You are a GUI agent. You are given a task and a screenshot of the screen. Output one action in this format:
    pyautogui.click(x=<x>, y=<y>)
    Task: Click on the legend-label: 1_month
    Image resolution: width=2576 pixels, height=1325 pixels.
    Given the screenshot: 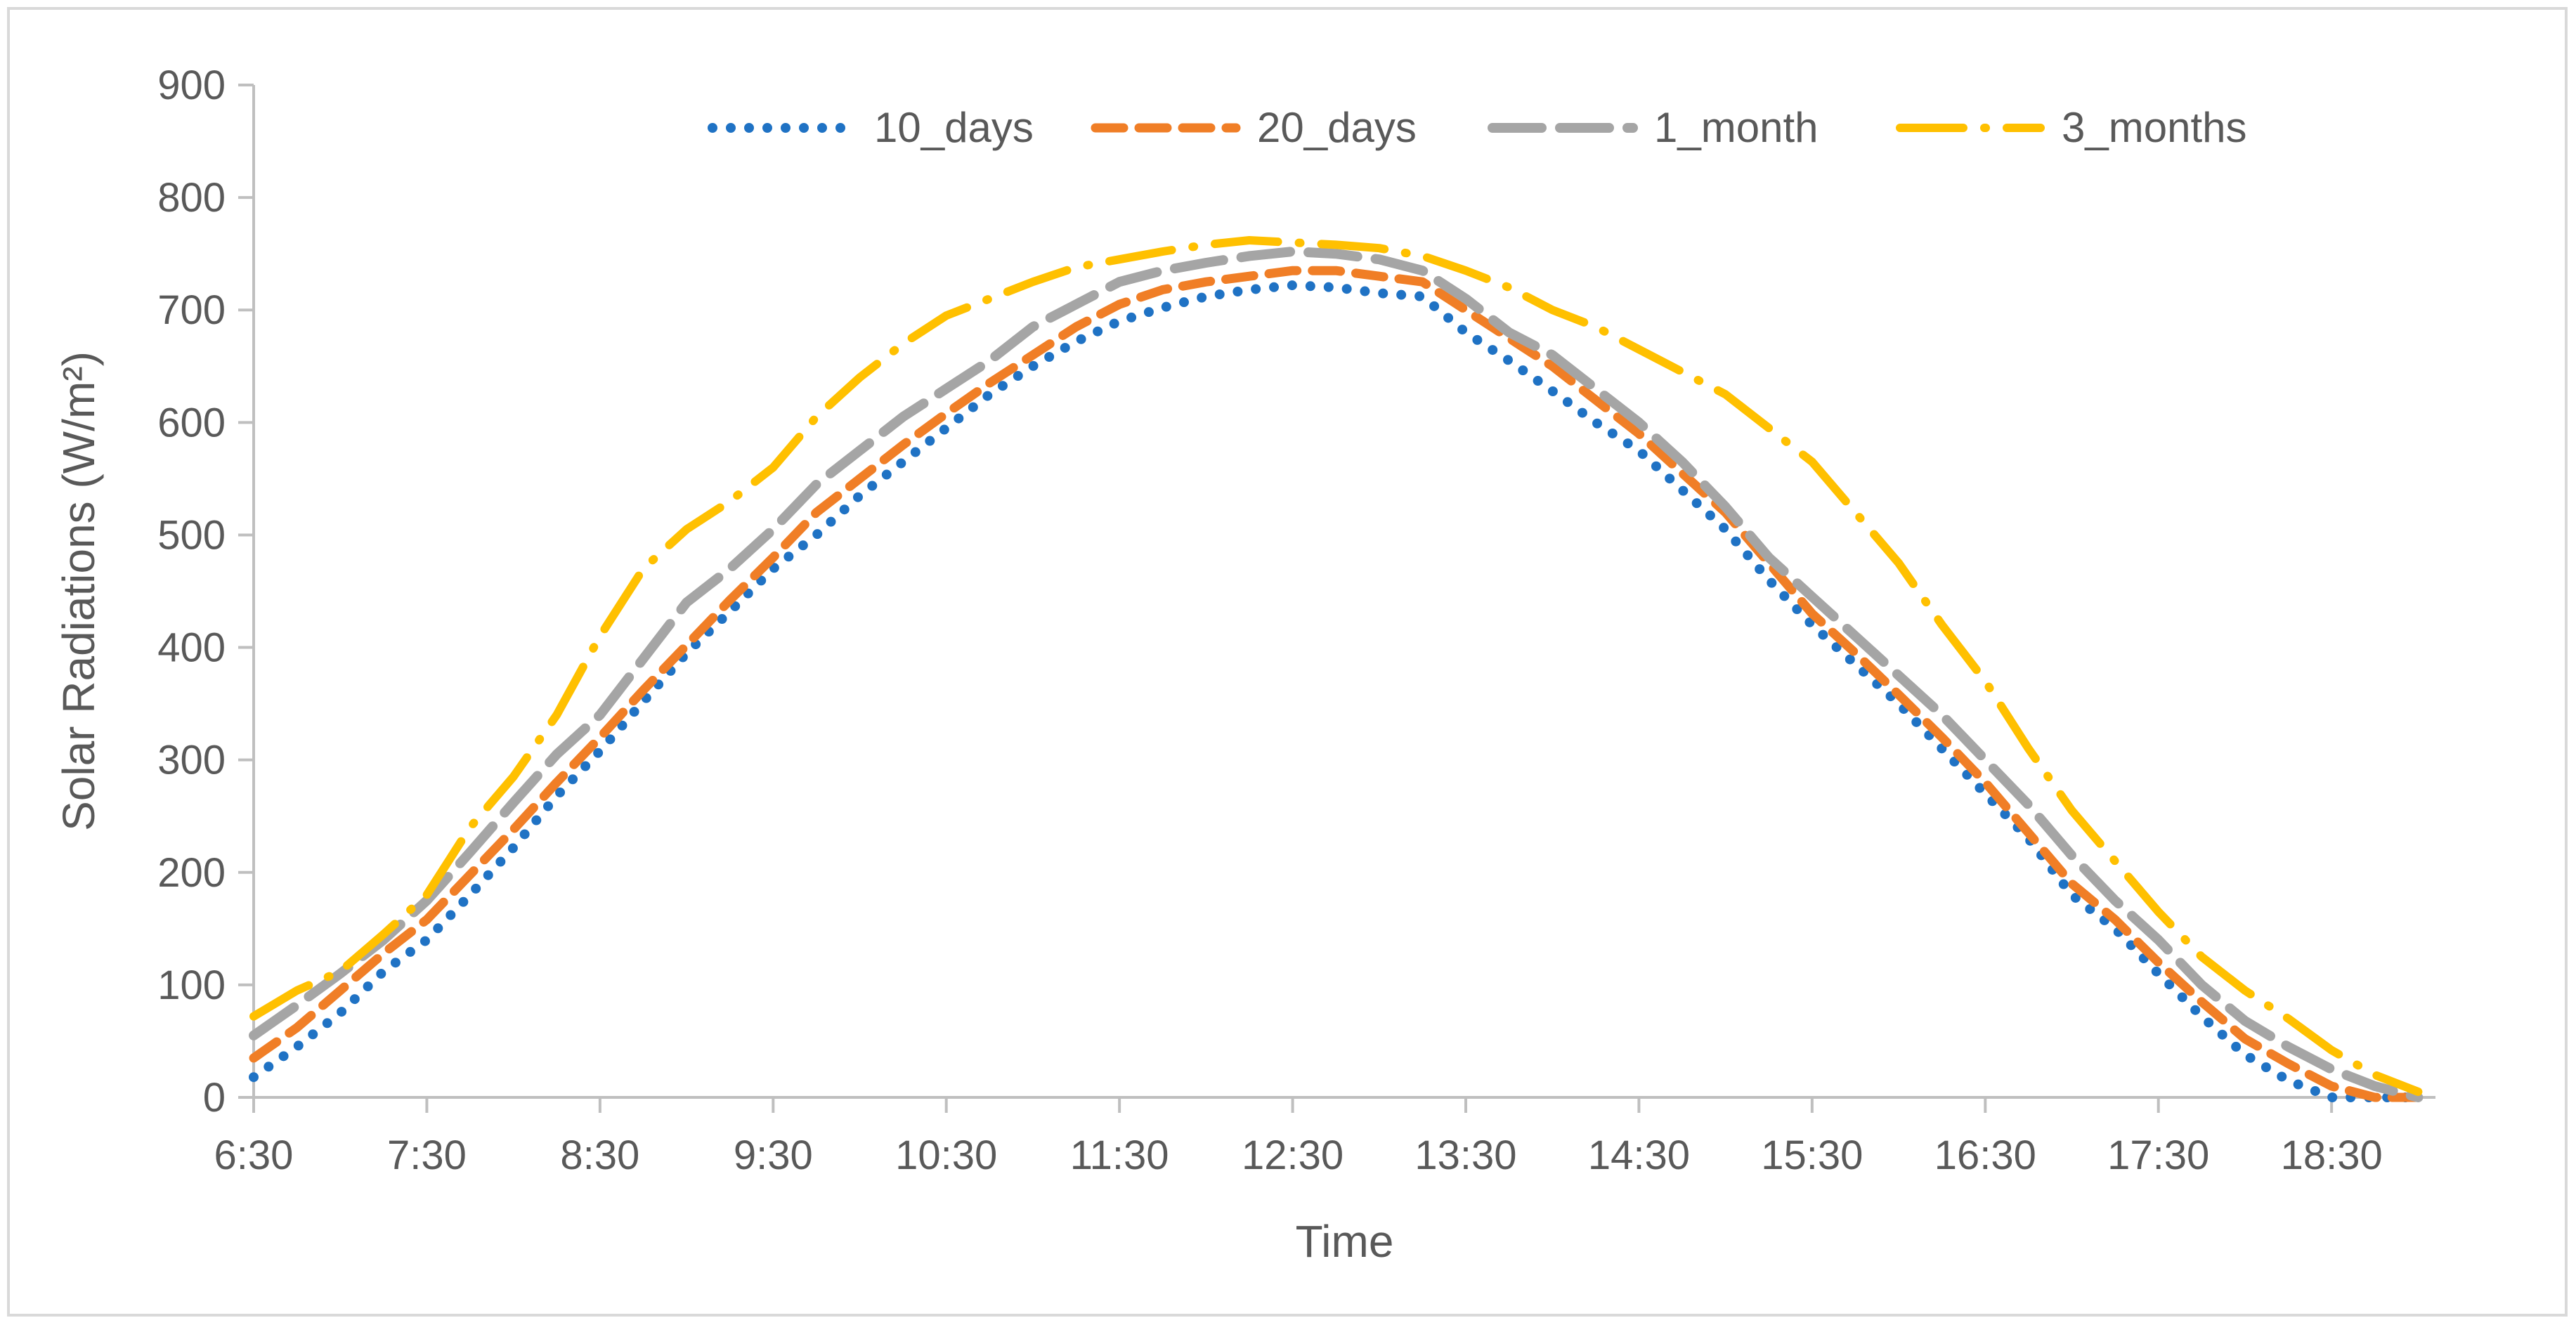 What is the action you would take?
    pyautogui.click(x=1736, y=127)
    